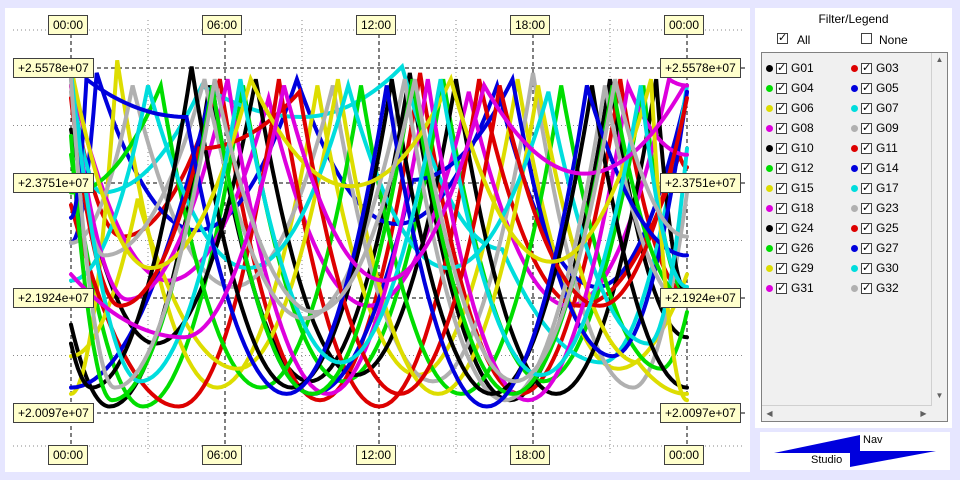 This screenshot has height=480, width=960. What do you see at coordinates (889, 189) in the screenshot?
I see `legend-item-g17: ✓ G17` at bounding box center [889, 189].